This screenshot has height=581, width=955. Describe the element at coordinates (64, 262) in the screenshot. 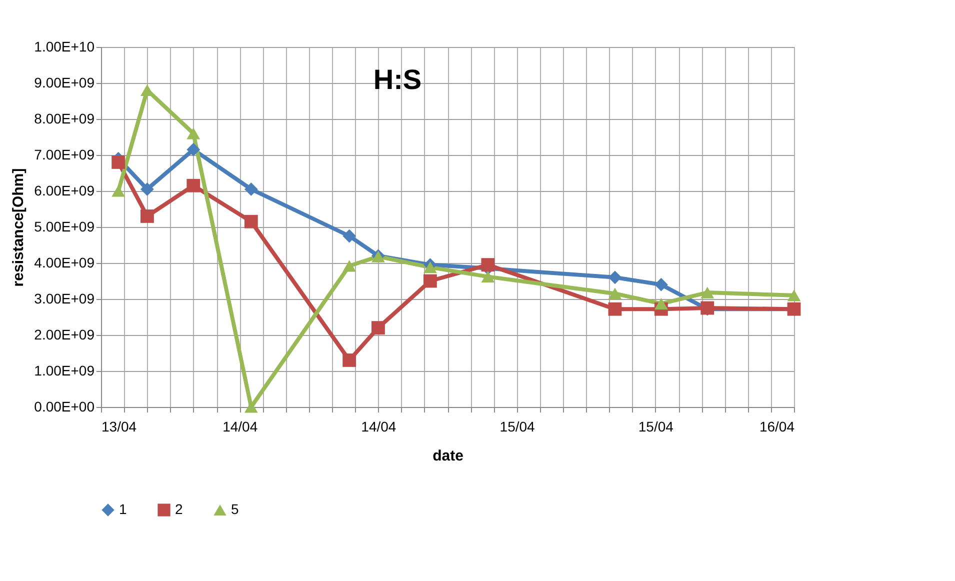

I see `y-tick-label: 4.00E+09` at that location.